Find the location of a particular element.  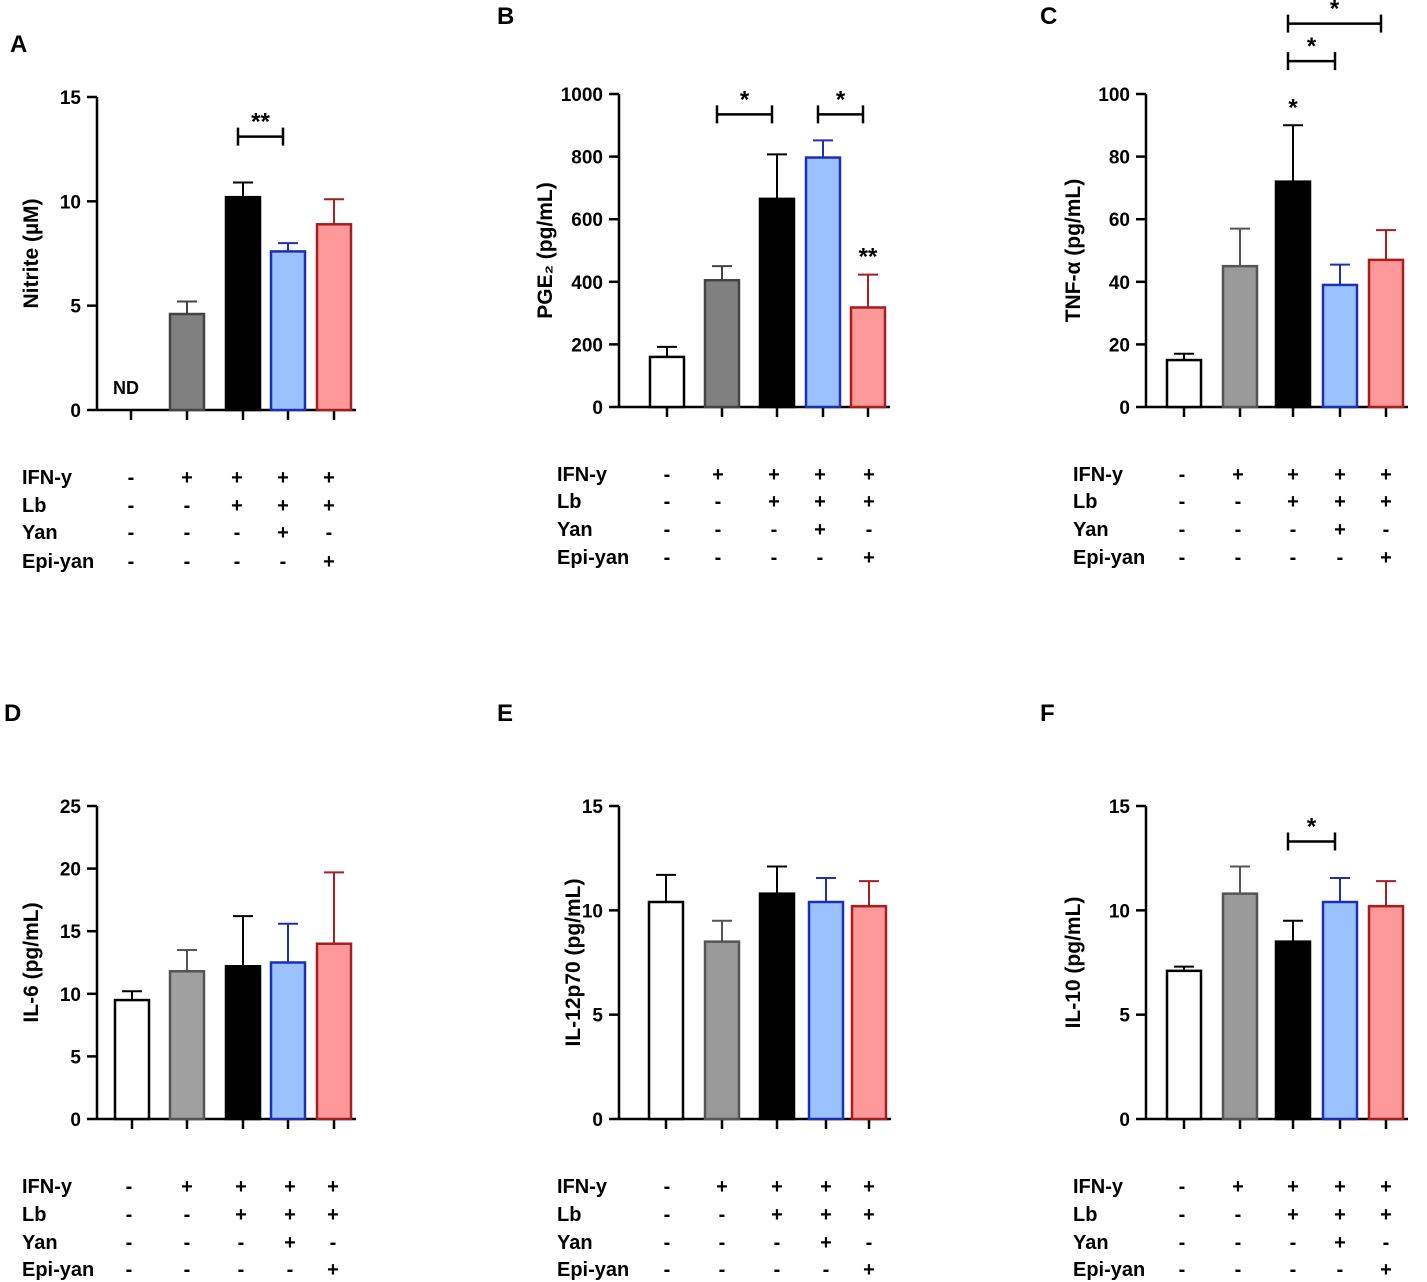

y-tick-label: 60 is located at coordinates (1119, 220).